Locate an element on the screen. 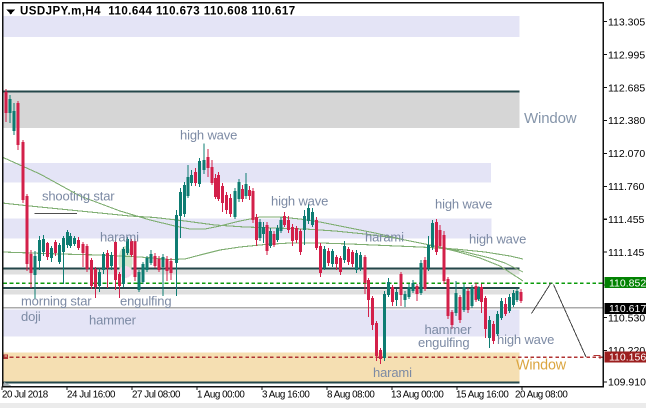 The width and height of the screenshot is (646, 408). svg-text: 109.910 is located at coordinates (627, 383).